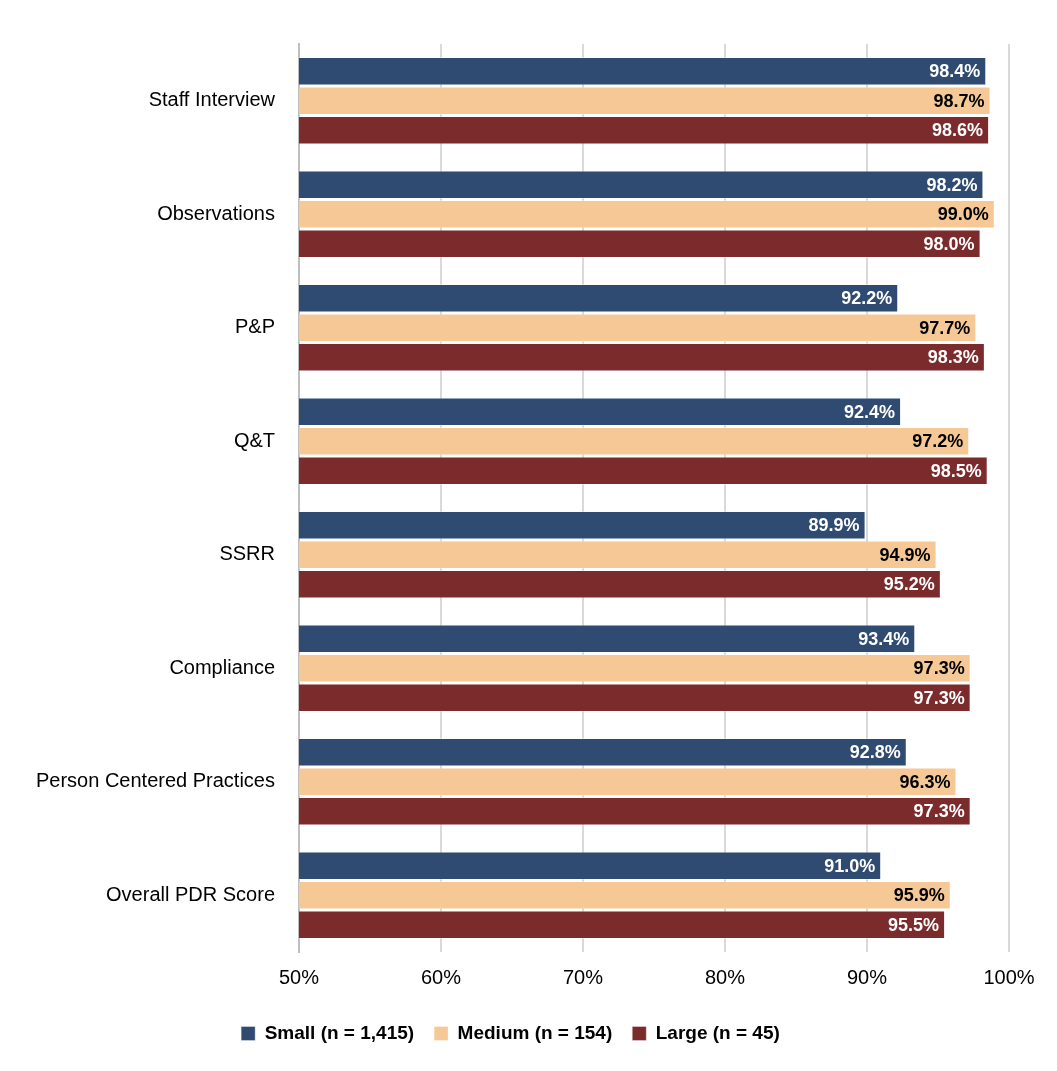 This screenshot has width=1057, height=1071. I want to click on data-label: 98.0%, so click(949, 243).